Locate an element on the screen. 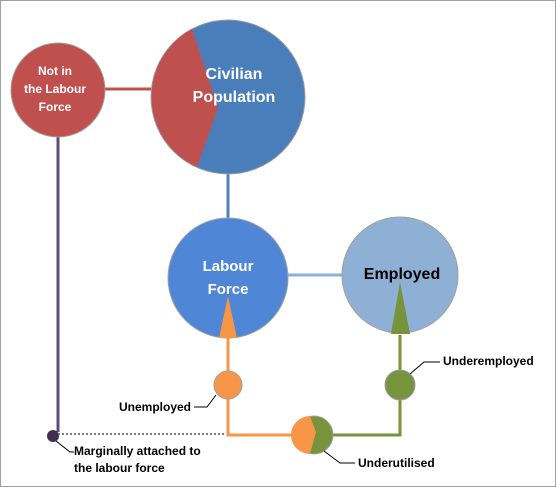  node-label: Employed is located at coordinates (402, 274).